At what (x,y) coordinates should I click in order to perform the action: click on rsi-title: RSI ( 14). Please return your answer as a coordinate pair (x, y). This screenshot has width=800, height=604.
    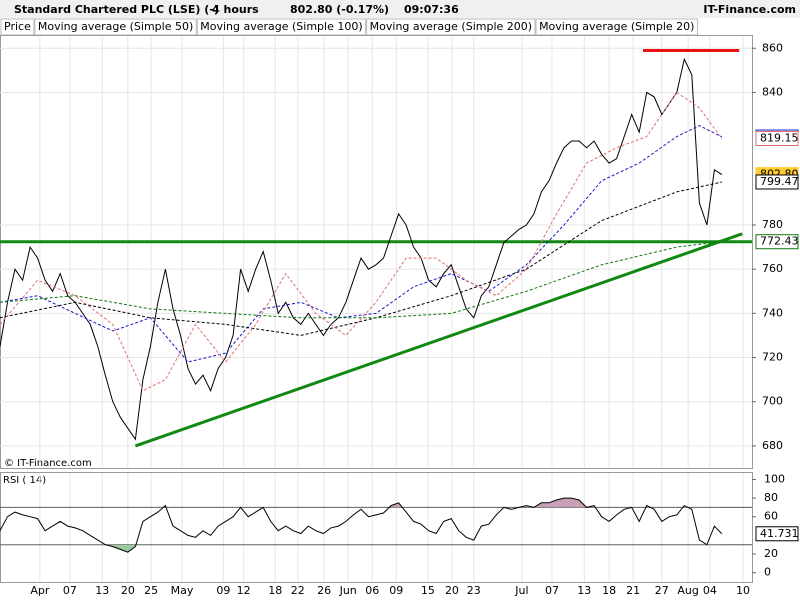
    Looking at the image, I should click on (24, 480).